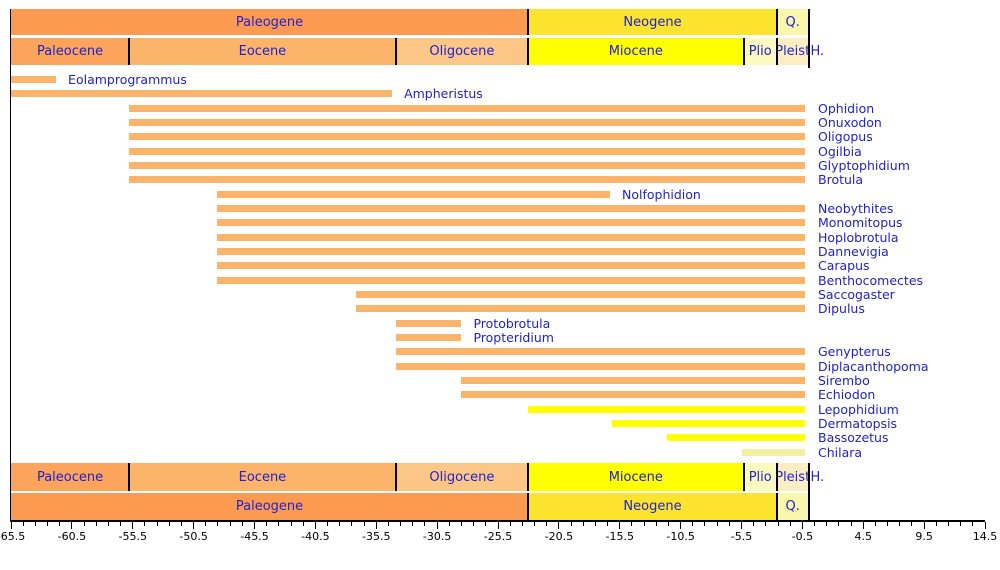 The image size is (1000, 570). Describe the element at coordinates (844, 266) in the screenshot. I see `taxon-label: Carapus` at that location.